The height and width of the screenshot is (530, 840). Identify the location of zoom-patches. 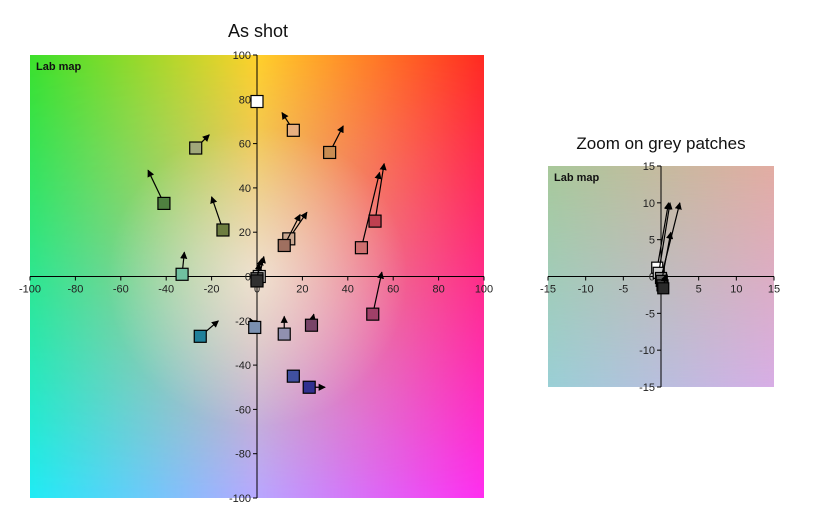
(666, 248).